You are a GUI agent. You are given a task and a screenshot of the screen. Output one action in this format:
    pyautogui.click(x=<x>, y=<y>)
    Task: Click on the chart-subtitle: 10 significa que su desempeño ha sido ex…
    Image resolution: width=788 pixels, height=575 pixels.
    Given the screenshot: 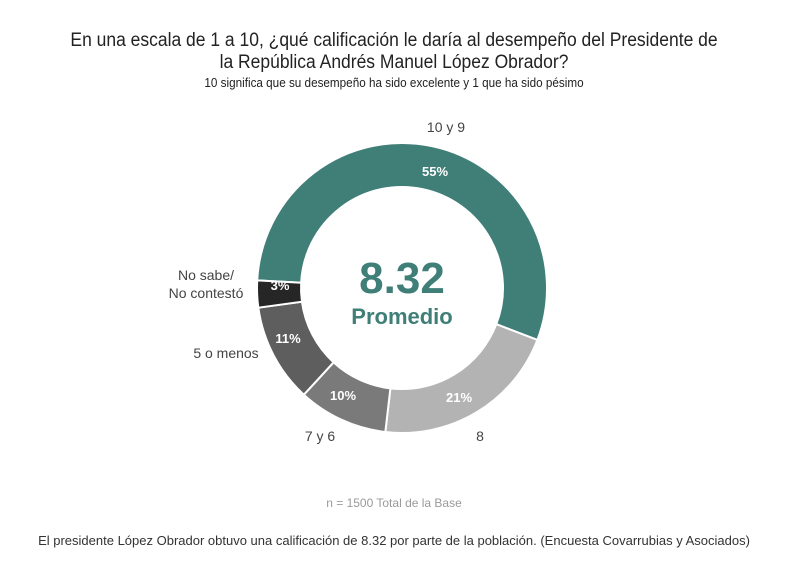 What is the action you would take?
    pyautogui.click(x=394, y=82)
    